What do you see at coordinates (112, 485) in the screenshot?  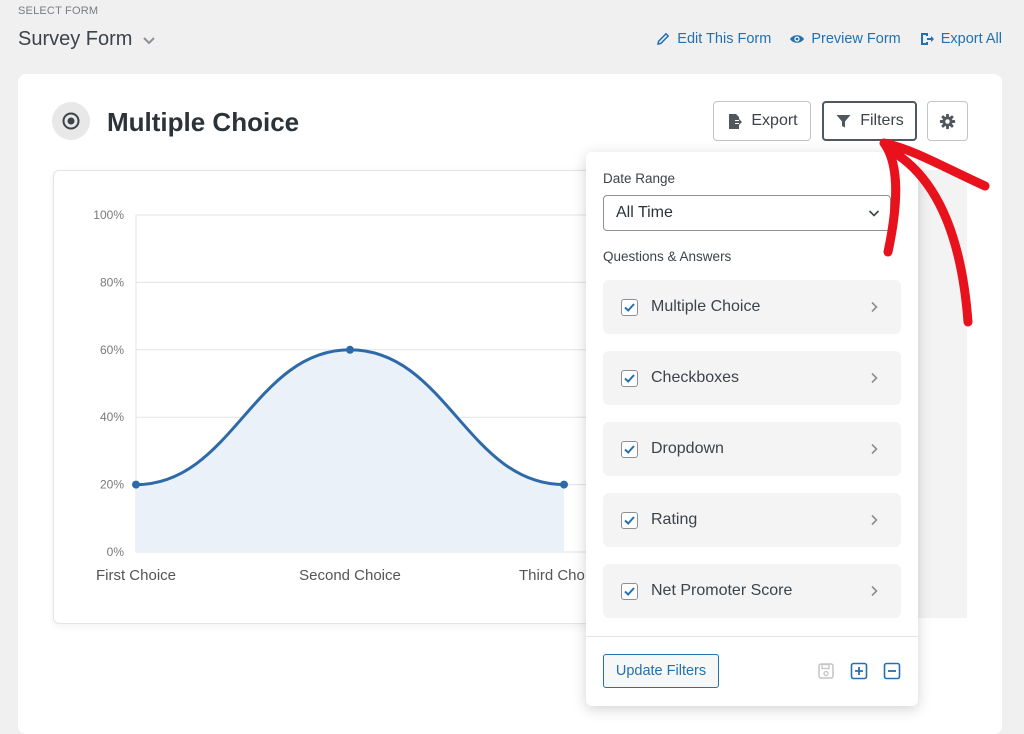 I see `y-tick-label: 20%` at bounding box center [112, 485].